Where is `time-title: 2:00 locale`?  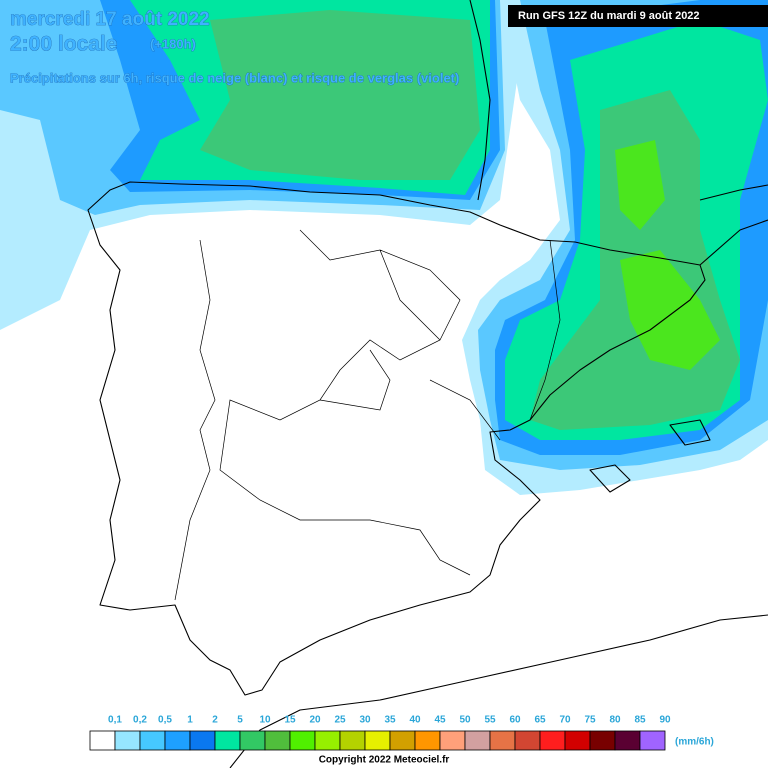
time-title: 2:00 locale is located at coordinates (63, 44).